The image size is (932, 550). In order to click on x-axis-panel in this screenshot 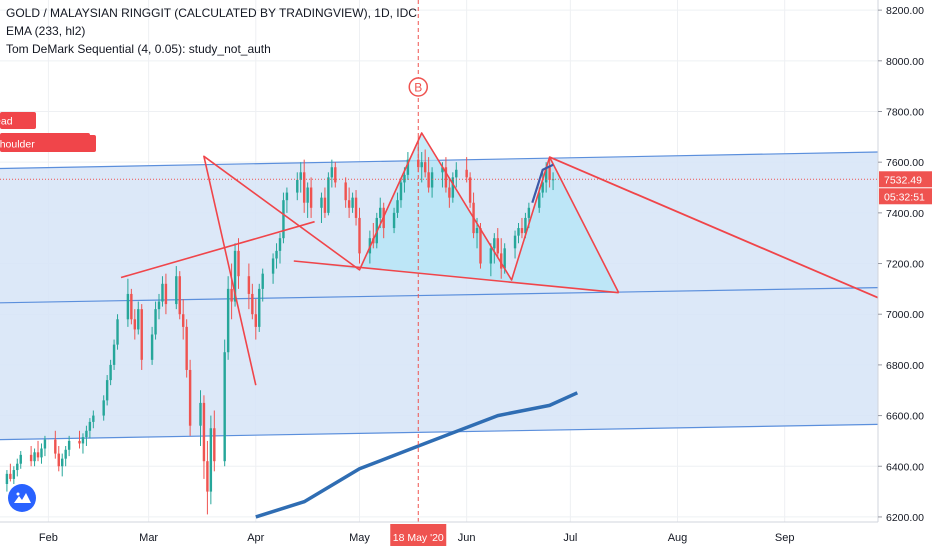, I will do `click(466, 536)`.